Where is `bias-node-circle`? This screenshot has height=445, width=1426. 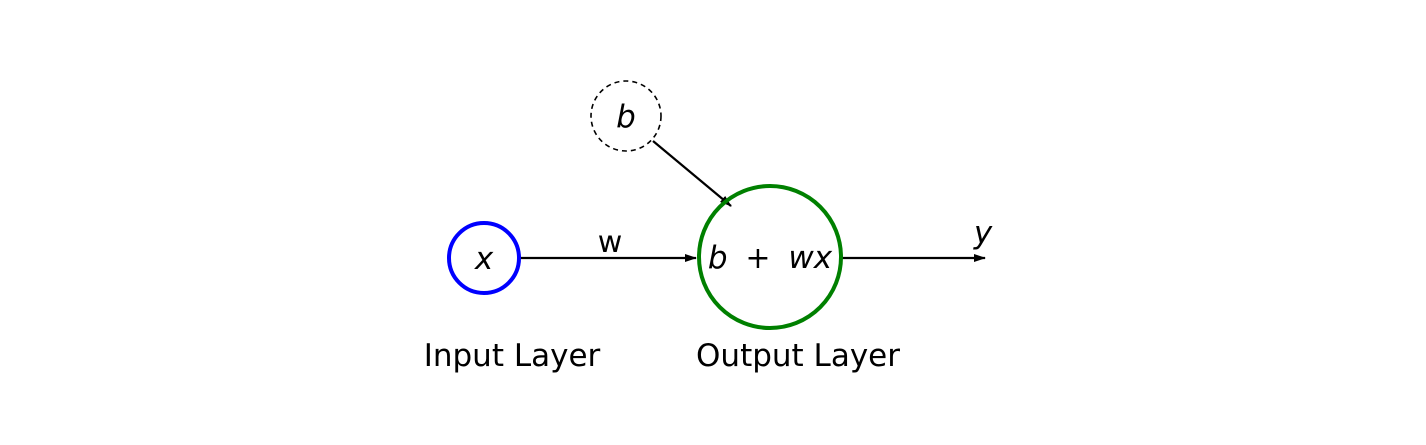
bias-node-circle is located at coordinates (626, 116).